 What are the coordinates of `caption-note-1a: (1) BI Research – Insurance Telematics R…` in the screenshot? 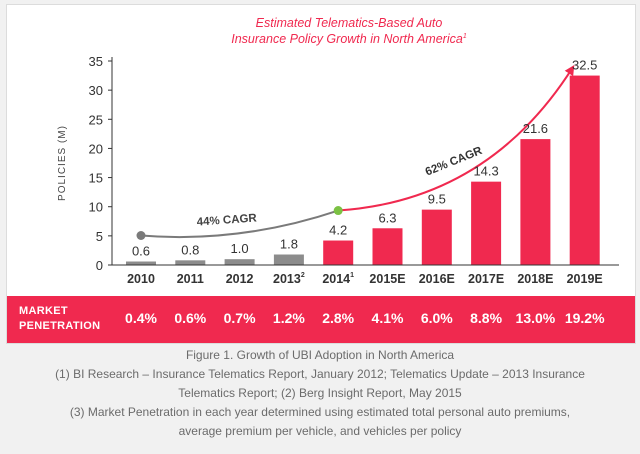 It's located at (320, 374).